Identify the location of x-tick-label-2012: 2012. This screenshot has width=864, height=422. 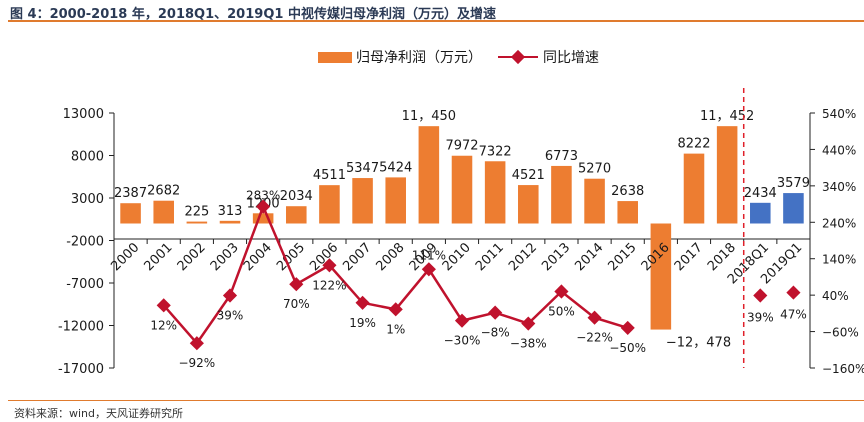
(523, 257).